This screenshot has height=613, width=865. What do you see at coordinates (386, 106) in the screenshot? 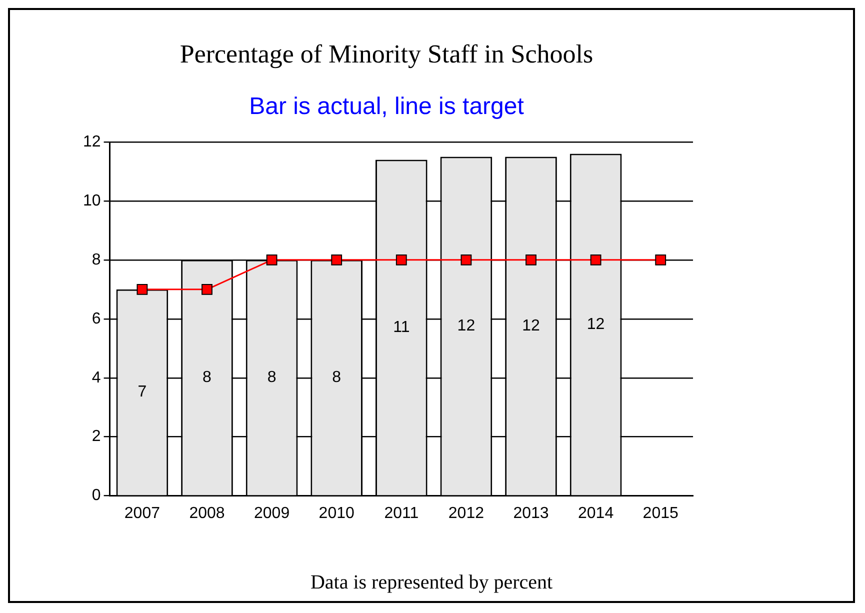
I see `chart-subtitle: Bar is actual, line is target` at bounding box center [386, 106].